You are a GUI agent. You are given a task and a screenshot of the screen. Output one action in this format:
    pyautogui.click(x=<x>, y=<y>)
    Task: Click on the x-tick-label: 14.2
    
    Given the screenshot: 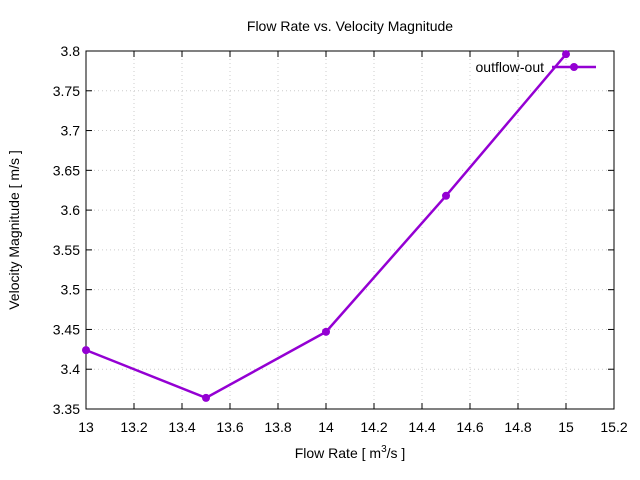 What is the action you would take?
    pyautogui.click(x=373, y=427)
    